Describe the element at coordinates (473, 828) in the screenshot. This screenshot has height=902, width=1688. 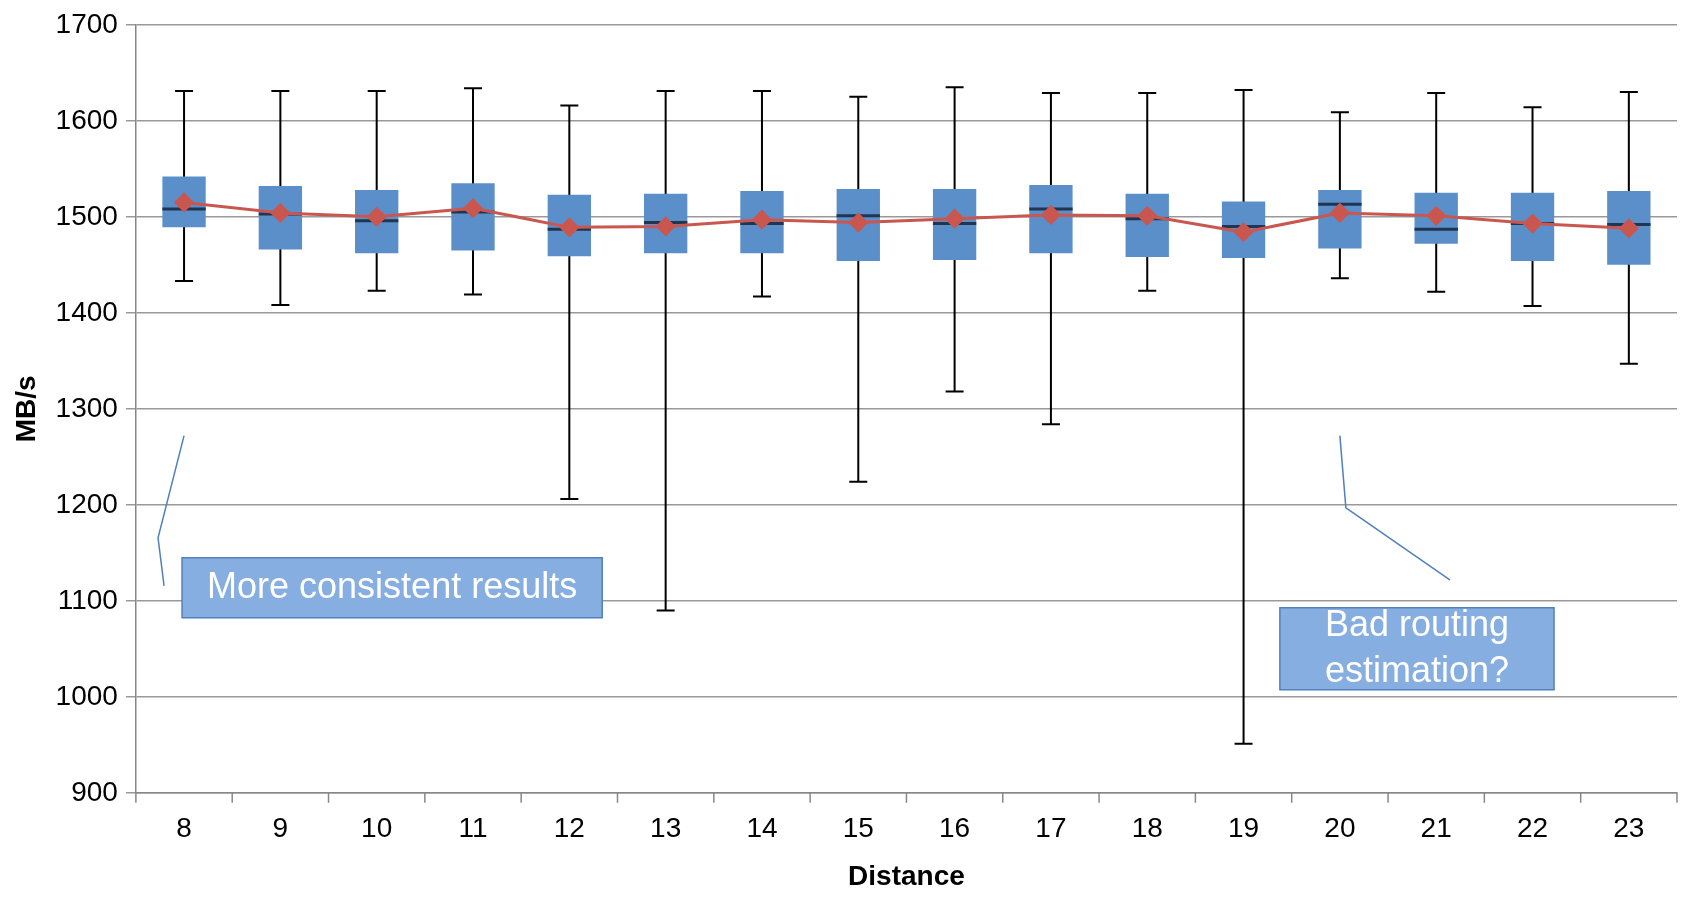
I see `x-tick-label: 11` at that location.